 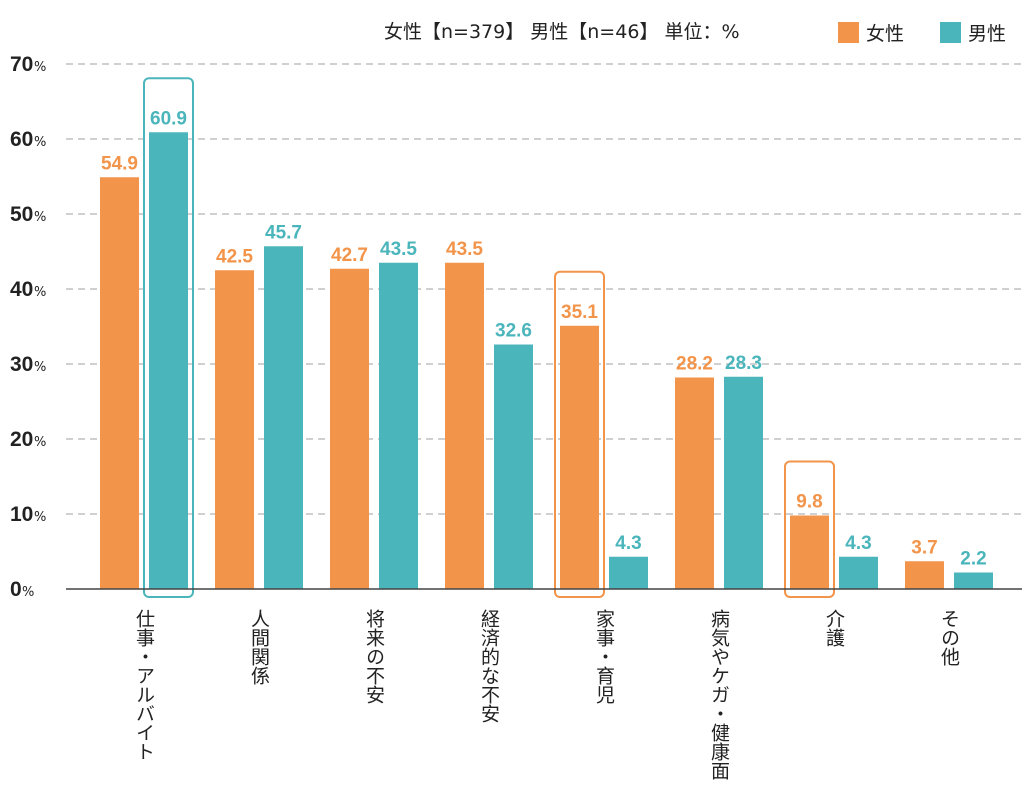 What do you see at coordinates (144, 685) in the screenshot?
I see `category-label: 仕事・アルバイト` at bounding box center [144, 685].